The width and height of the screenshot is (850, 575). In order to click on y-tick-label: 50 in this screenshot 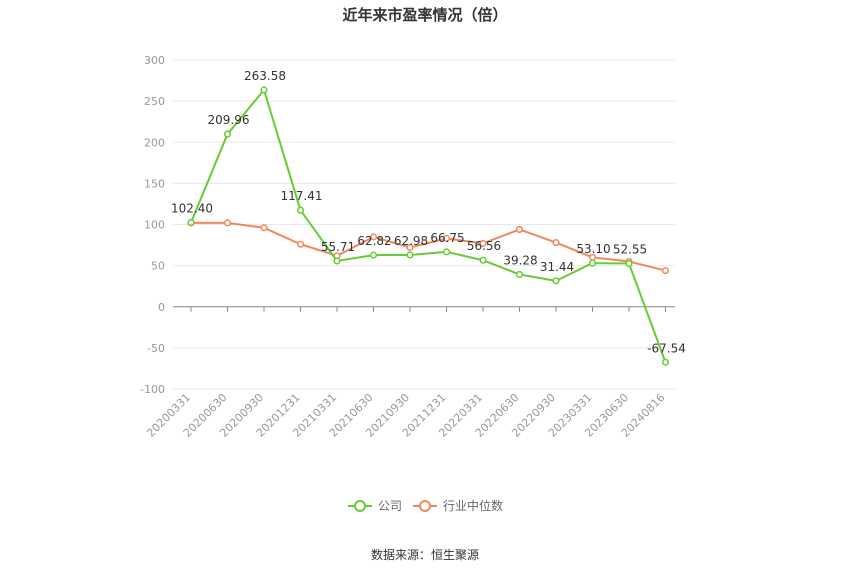, I will do `click(158, 266)`.